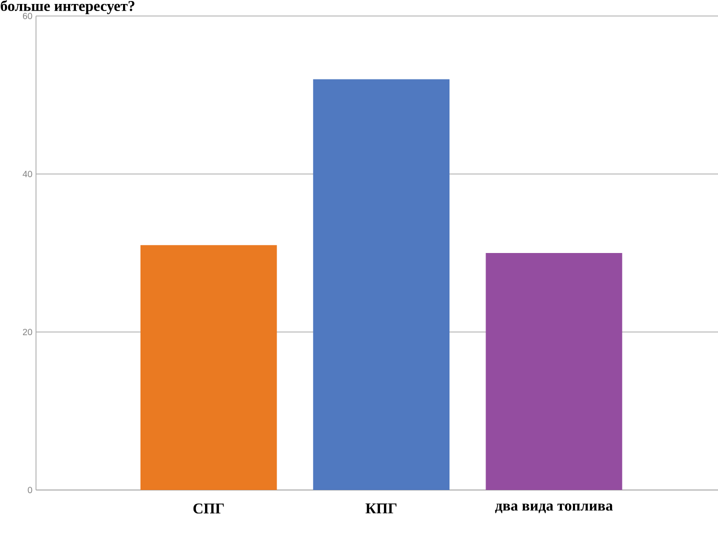 The image size is (718, 535). Describe the element at coordinates (381, 509) in the screenshot. I see `x-tick-label: КПГ` at that location.